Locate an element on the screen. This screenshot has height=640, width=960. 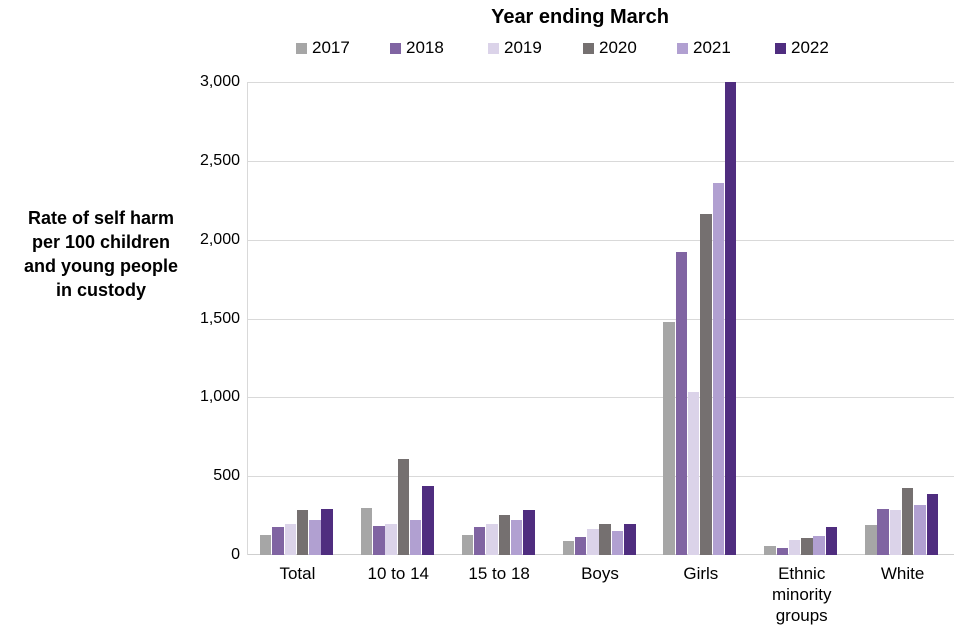
bar-ethnic-minority-groups-2018 is located at coordinates (782, 551).